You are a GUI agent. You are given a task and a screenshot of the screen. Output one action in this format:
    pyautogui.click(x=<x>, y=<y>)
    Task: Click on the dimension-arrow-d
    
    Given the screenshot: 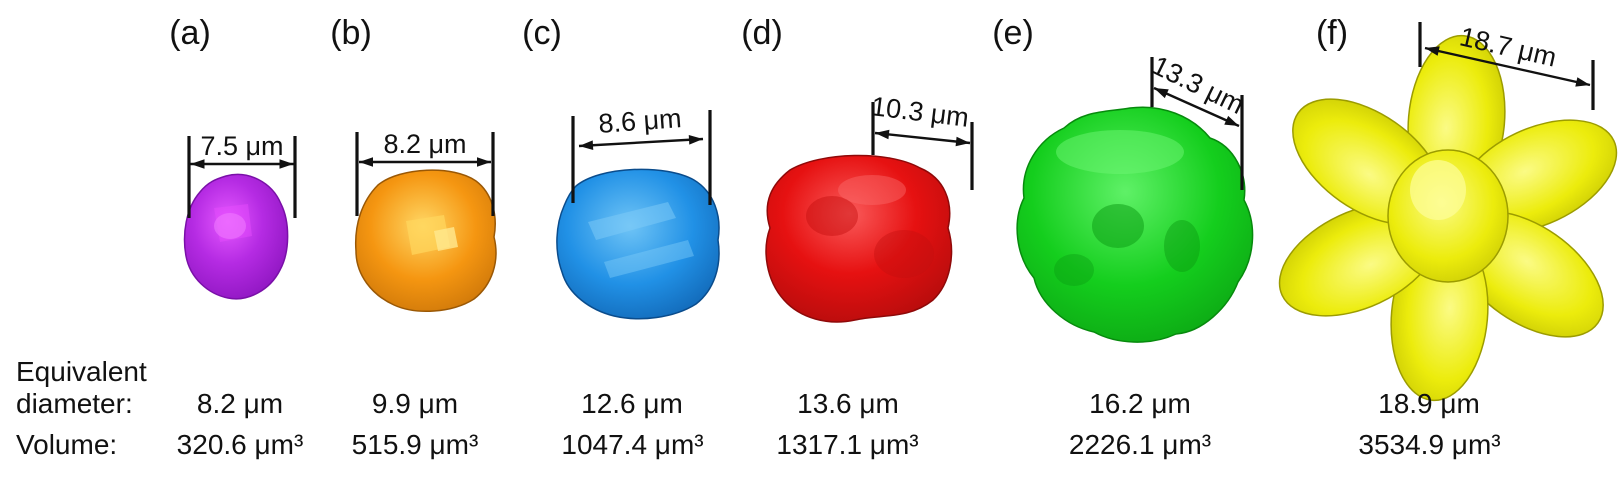 What is the action you would take?
    pyautogui.click(x=922, y=146)
    